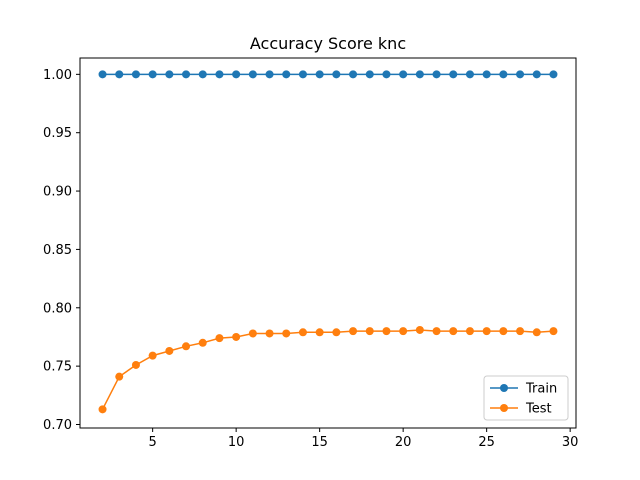 The image size is (640, 480). I want to click on legend: Train Test, so click(526, 398).